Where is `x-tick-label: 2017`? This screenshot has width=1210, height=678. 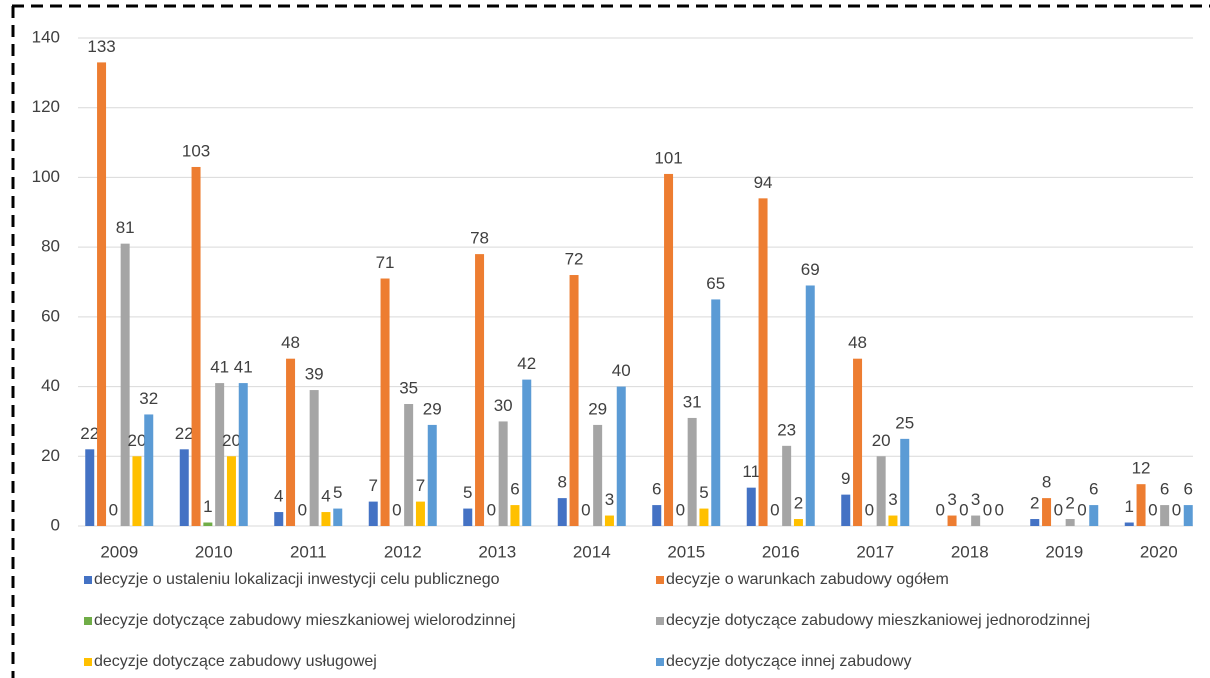 x-tick-label: 2017 is located at coordinates (875, 551).